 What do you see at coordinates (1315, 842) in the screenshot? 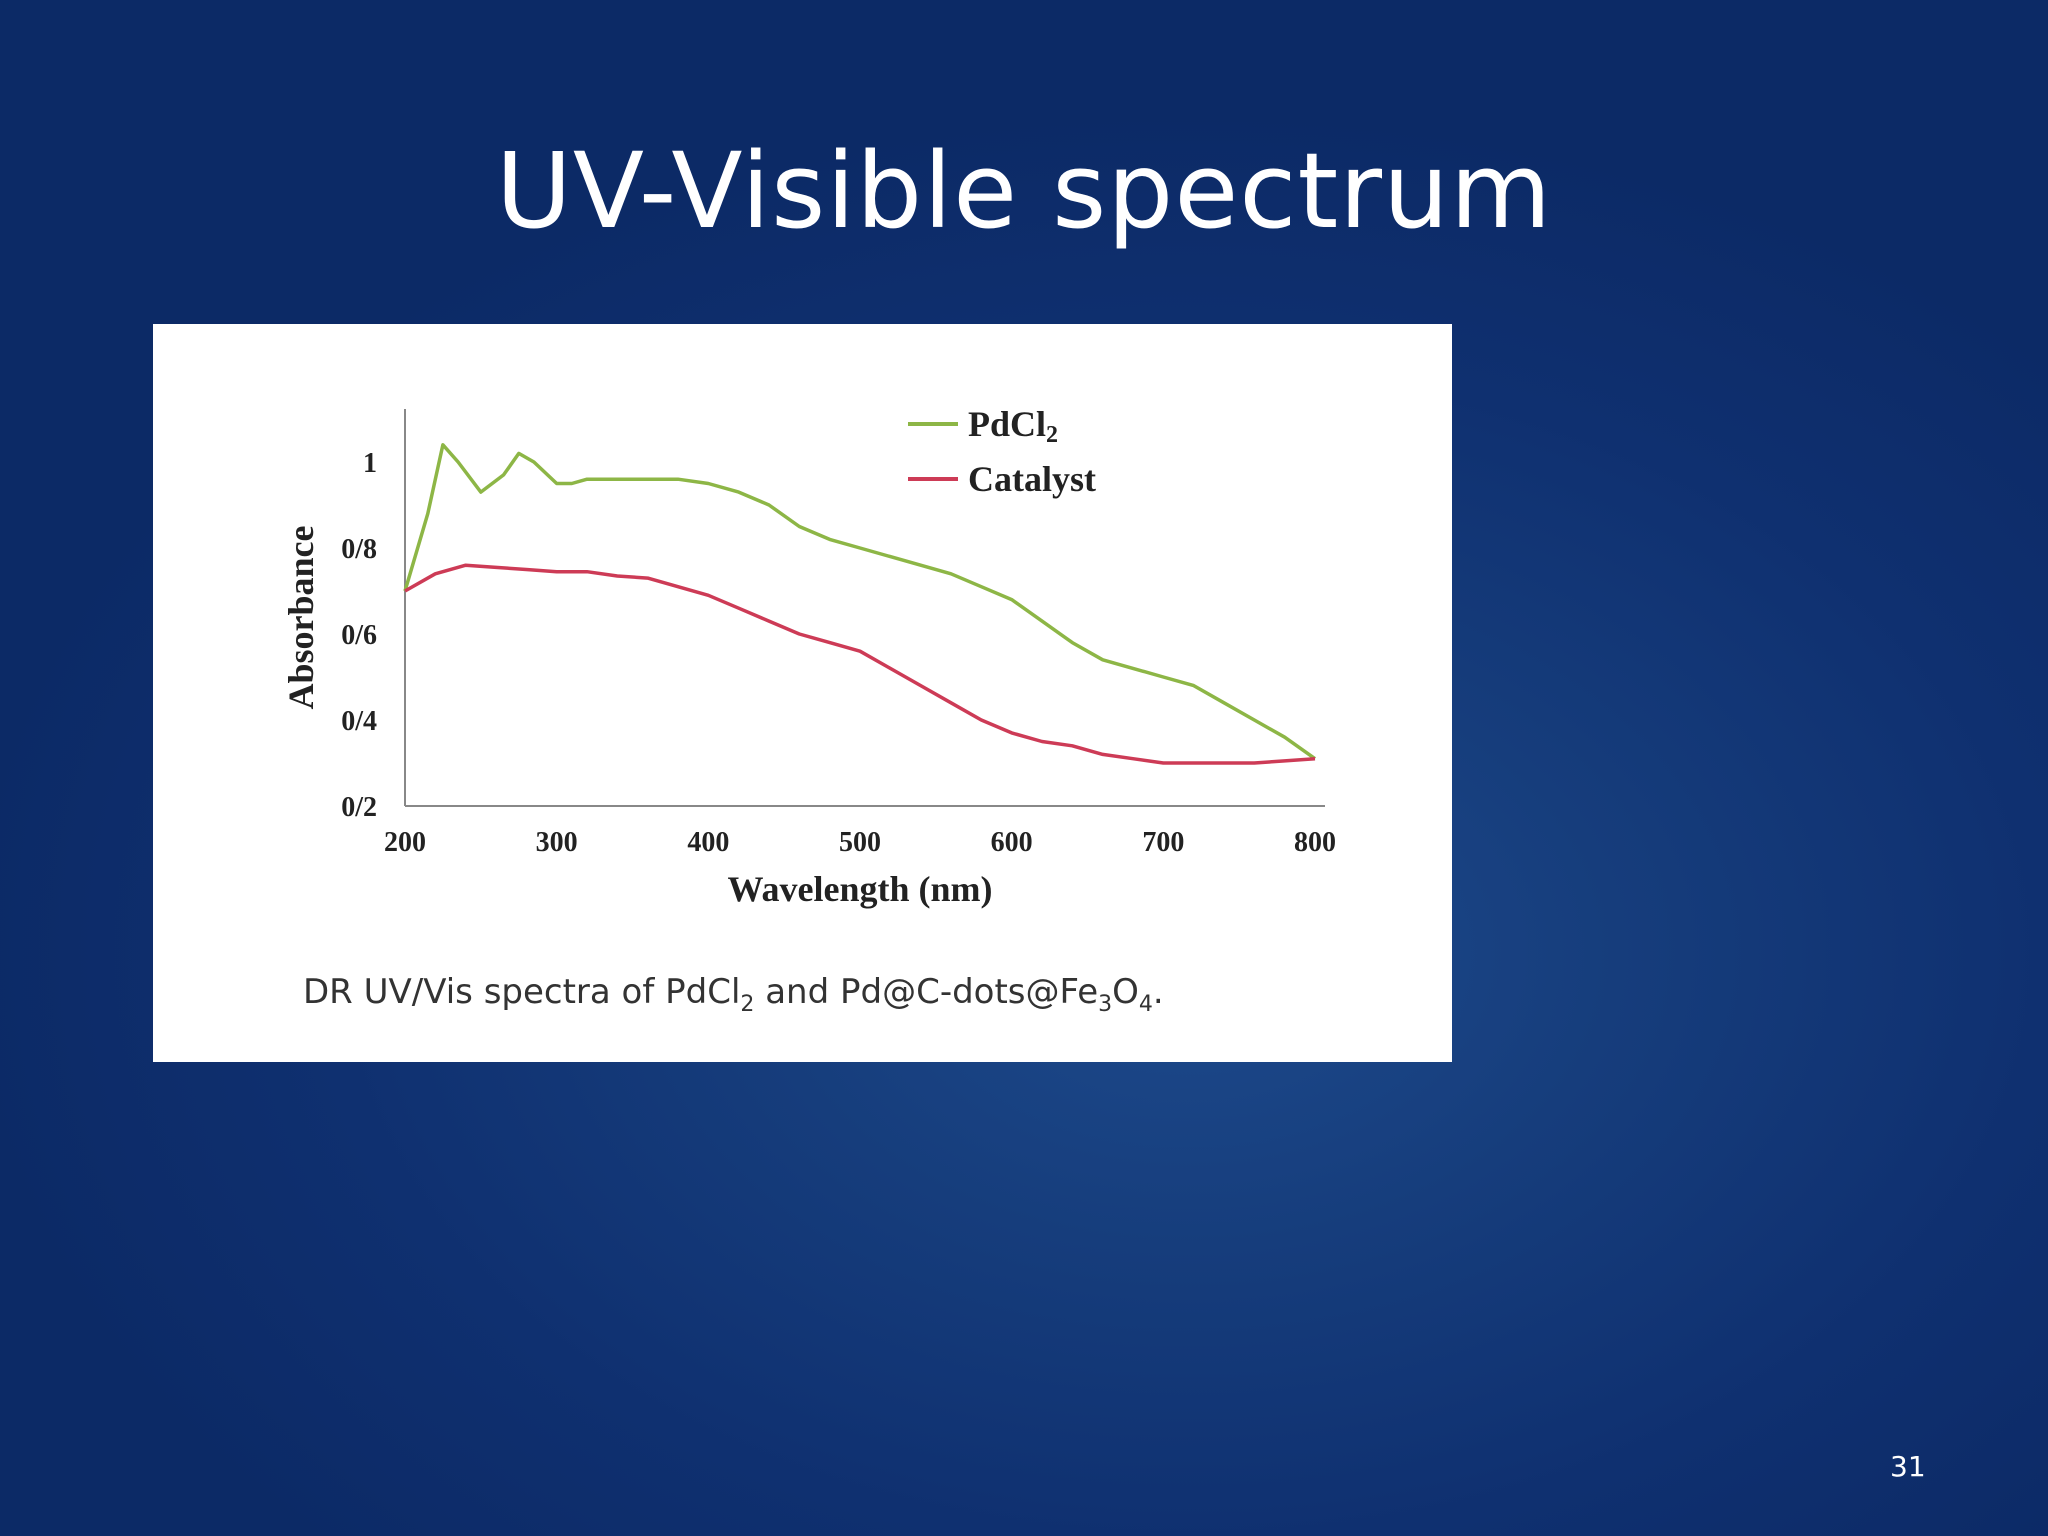
I see `x-tick-label: 800` at bounding box center [1315, 842].